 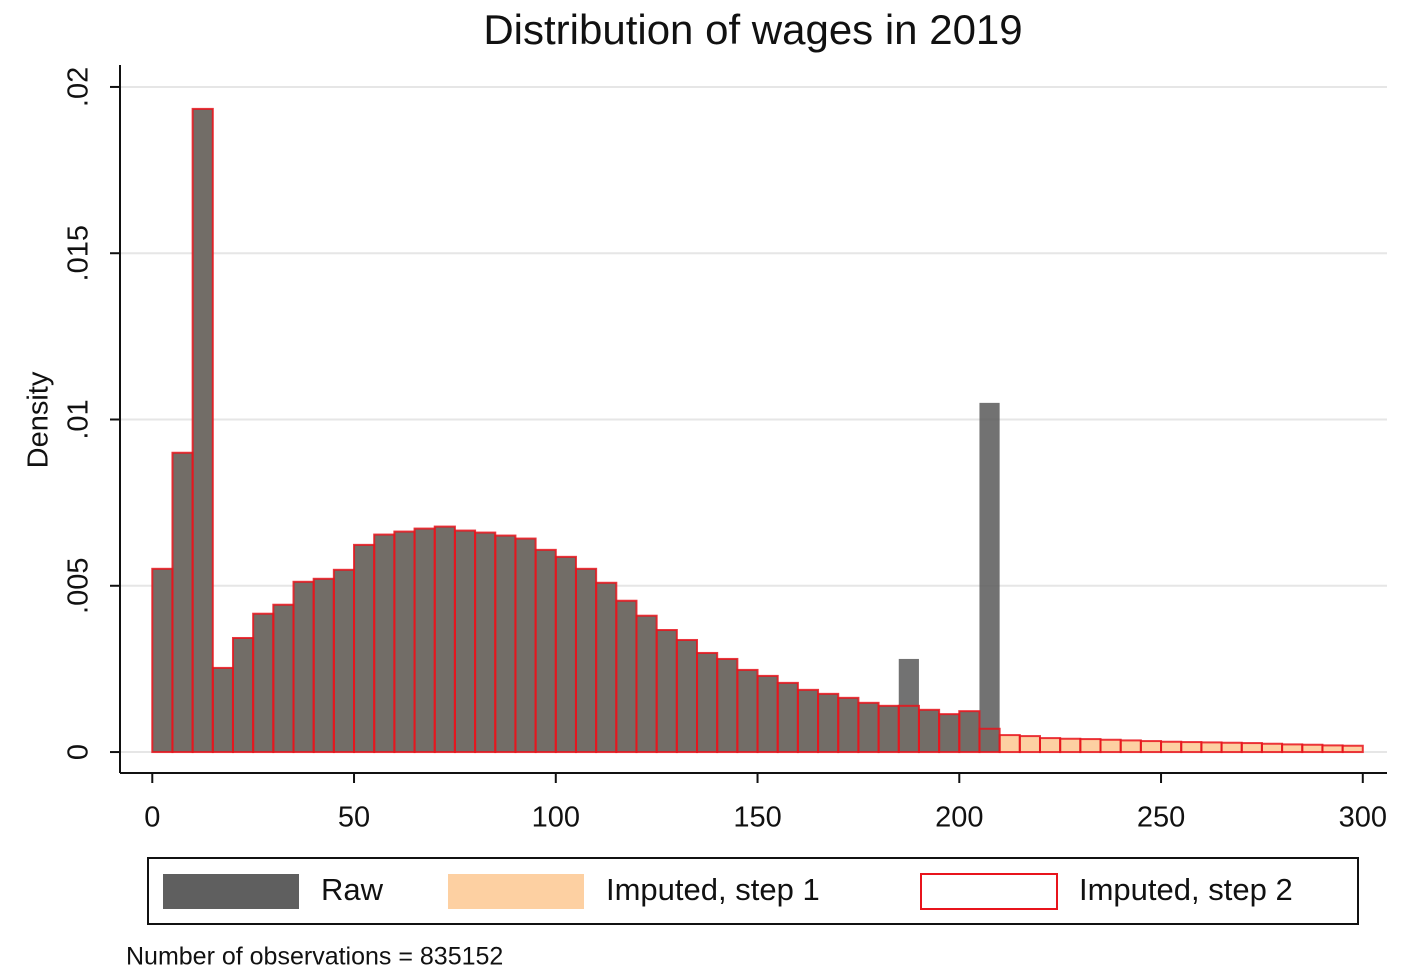 What do you see at coordinates (79, 87) in the screenshot?
I see `y-tick-label: .02` at bounding box center [79, 87].